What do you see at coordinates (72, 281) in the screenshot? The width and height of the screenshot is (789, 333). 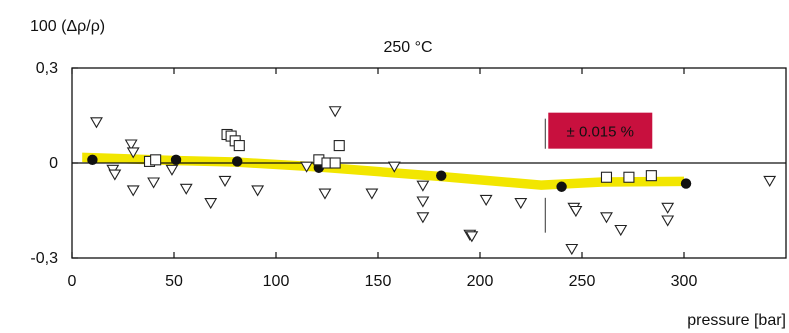 I see `x-tick-label: 0` at bounding box center [72, 281].